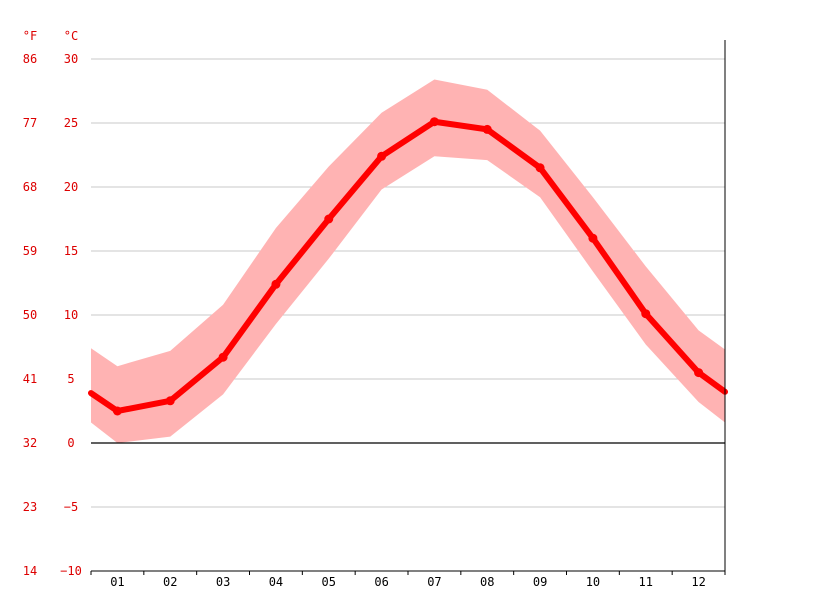 Image resolution: width=815 pixels, height=611 pixels. Describe the element at coordinates (30, 251) in the screenshot. I see `y-tick-label-fahrenheit: 59` at that location.